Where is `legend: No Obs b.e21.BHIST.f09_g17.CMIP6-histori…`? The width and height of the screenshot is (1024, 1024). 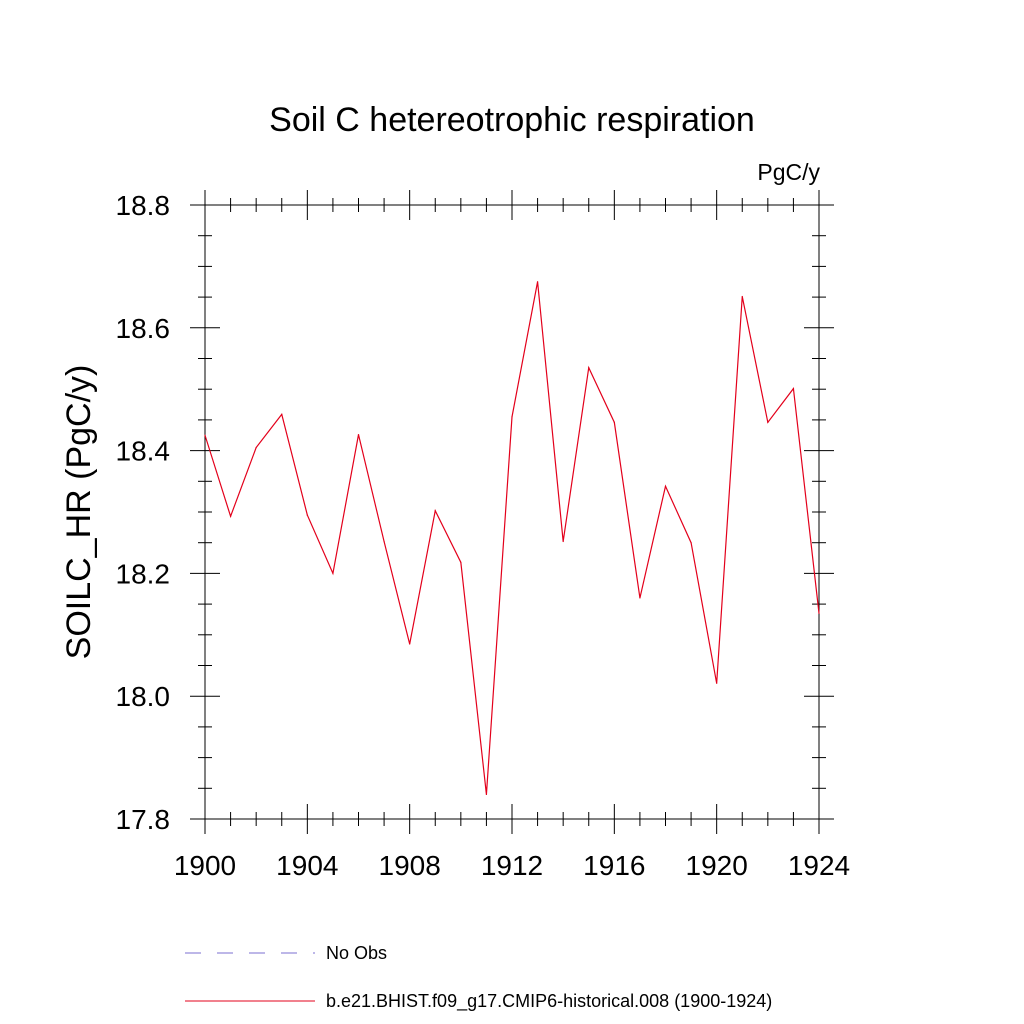
legend: No Obs b.e21.BHIST.f09_g17.CMIP6-histori… is located at coordinates (478, 977).